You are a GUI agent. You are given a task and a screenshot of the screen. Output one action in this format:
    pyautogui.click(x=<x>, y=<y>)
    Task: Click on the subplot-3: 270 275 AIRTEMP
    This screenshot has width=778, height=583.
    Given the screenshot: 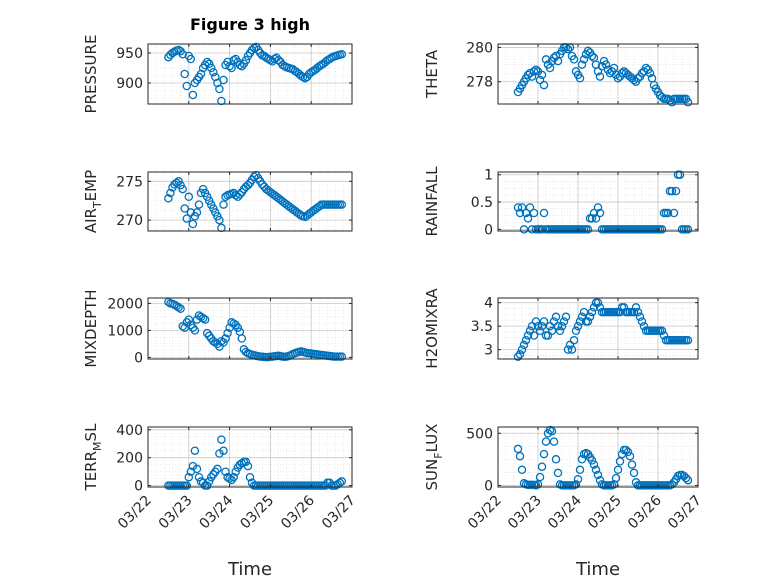 What is the action you would take?
    pyautogui.click(x=217, y=201)
    